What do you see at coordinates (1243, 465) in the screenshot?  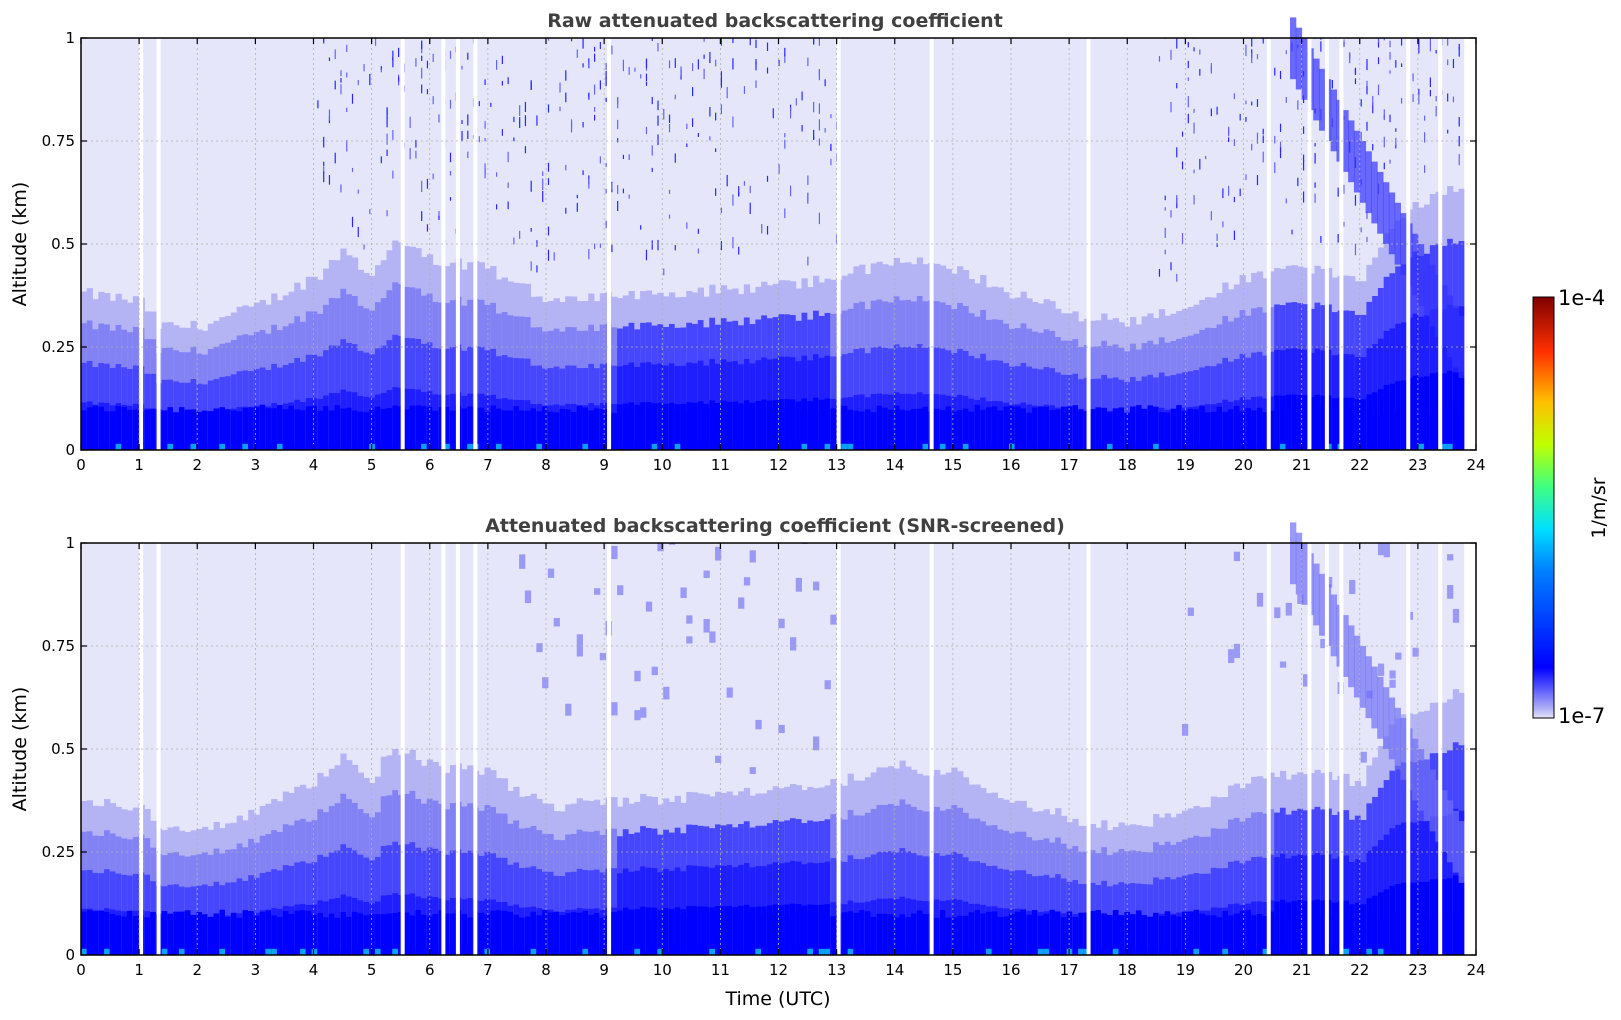 I see `x-tick-label: 20` at bounding box center [1243, 465].